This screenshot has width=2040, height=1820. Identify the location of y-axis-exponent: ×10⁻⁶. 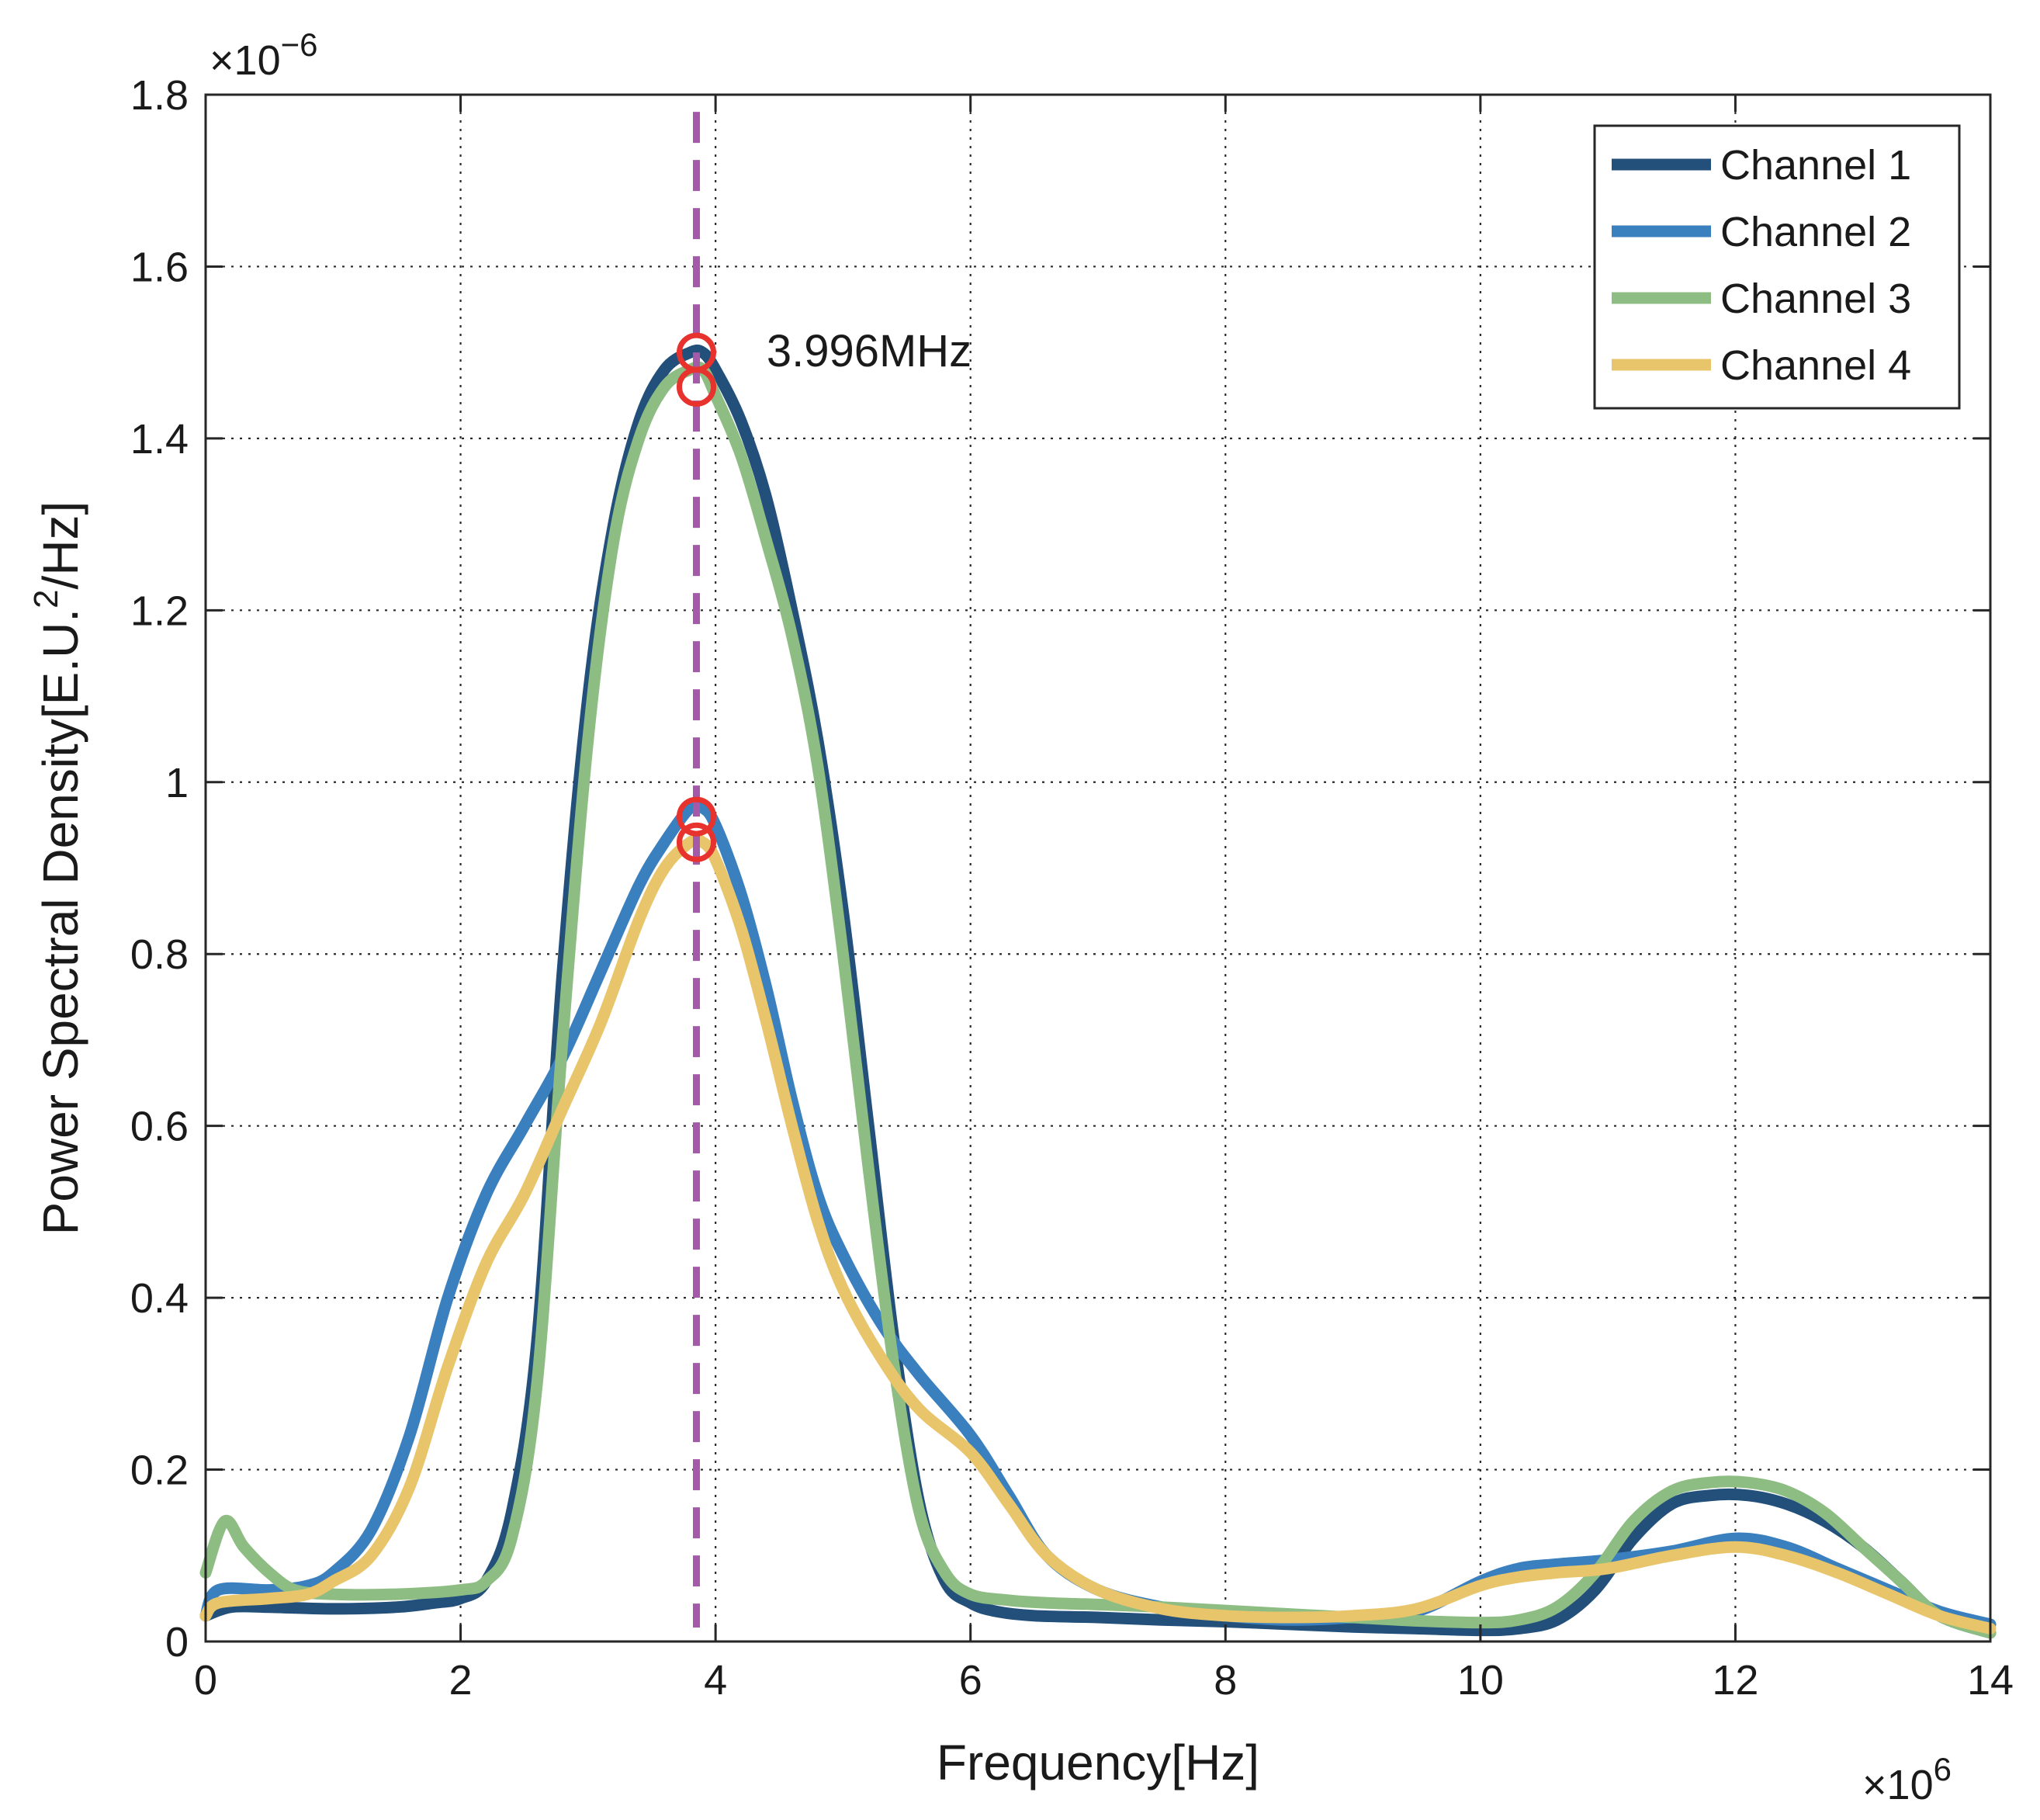
(264, 55).